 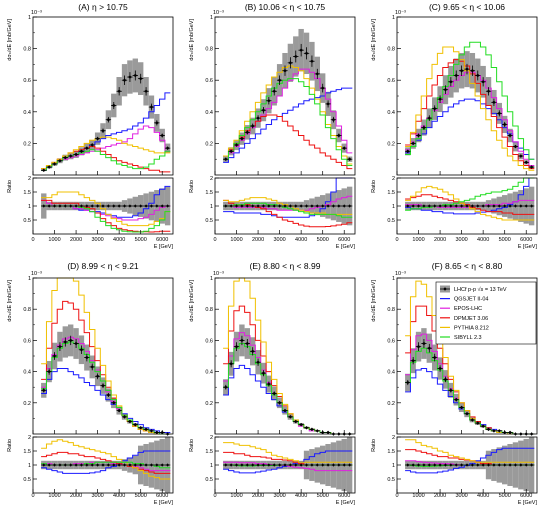 What do you see at coordinates (344, 240) in the screenshot?
I see `x-tick-label: 6000` at bounding box center [344, 240].